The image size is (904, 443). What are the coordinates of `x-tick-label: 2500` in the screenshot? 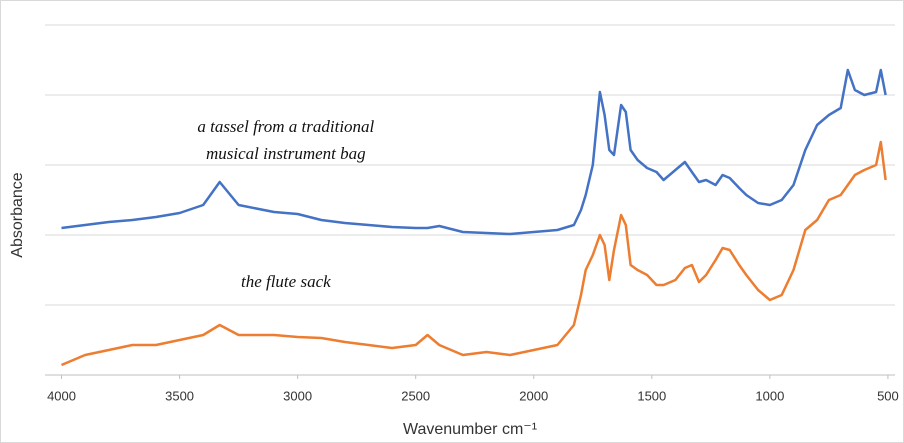 It's located at (415, 395).